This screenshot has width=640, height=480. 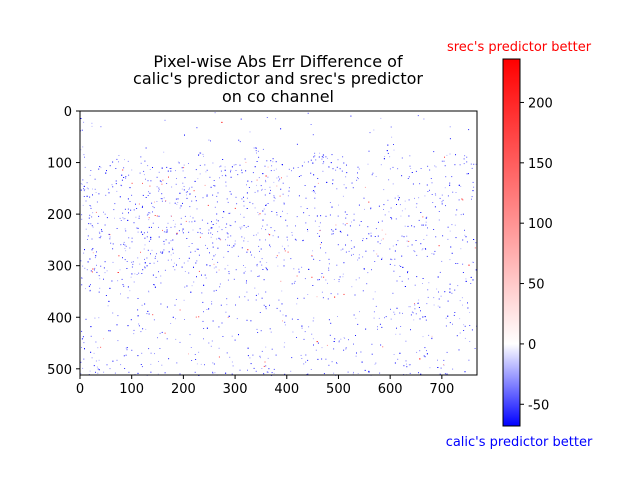 I want to click on y-axis: 0 100 200 300 400 500, so click(x=63, y=241).